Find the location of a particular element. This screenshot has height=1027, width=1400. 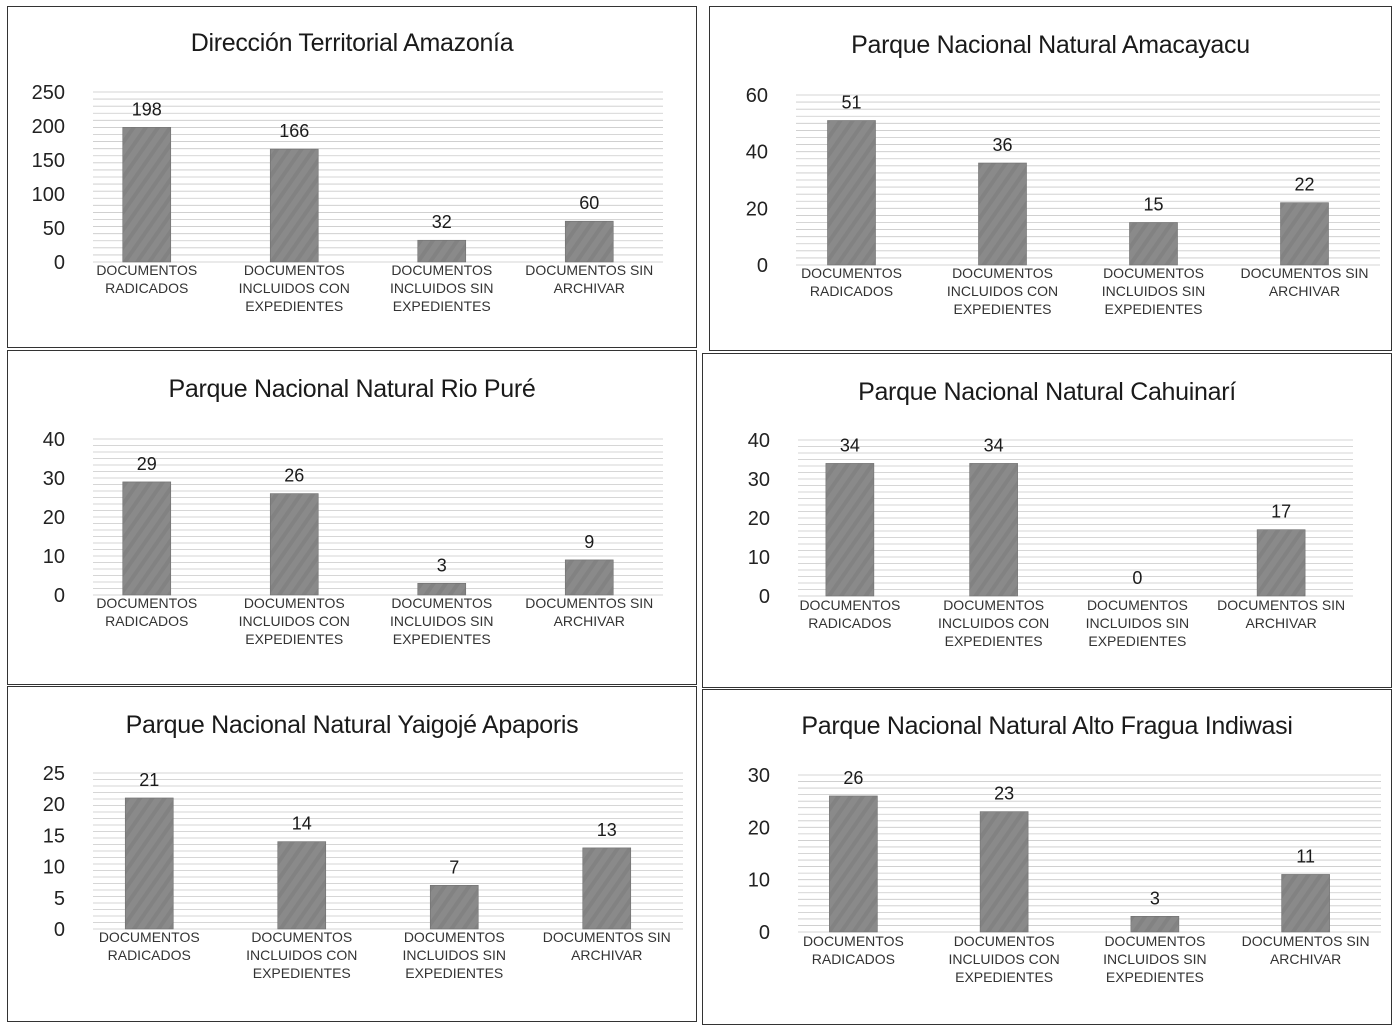

chart-title: Parque Nacional Natural Cahuinarí is located at coordinates (1047, 392).